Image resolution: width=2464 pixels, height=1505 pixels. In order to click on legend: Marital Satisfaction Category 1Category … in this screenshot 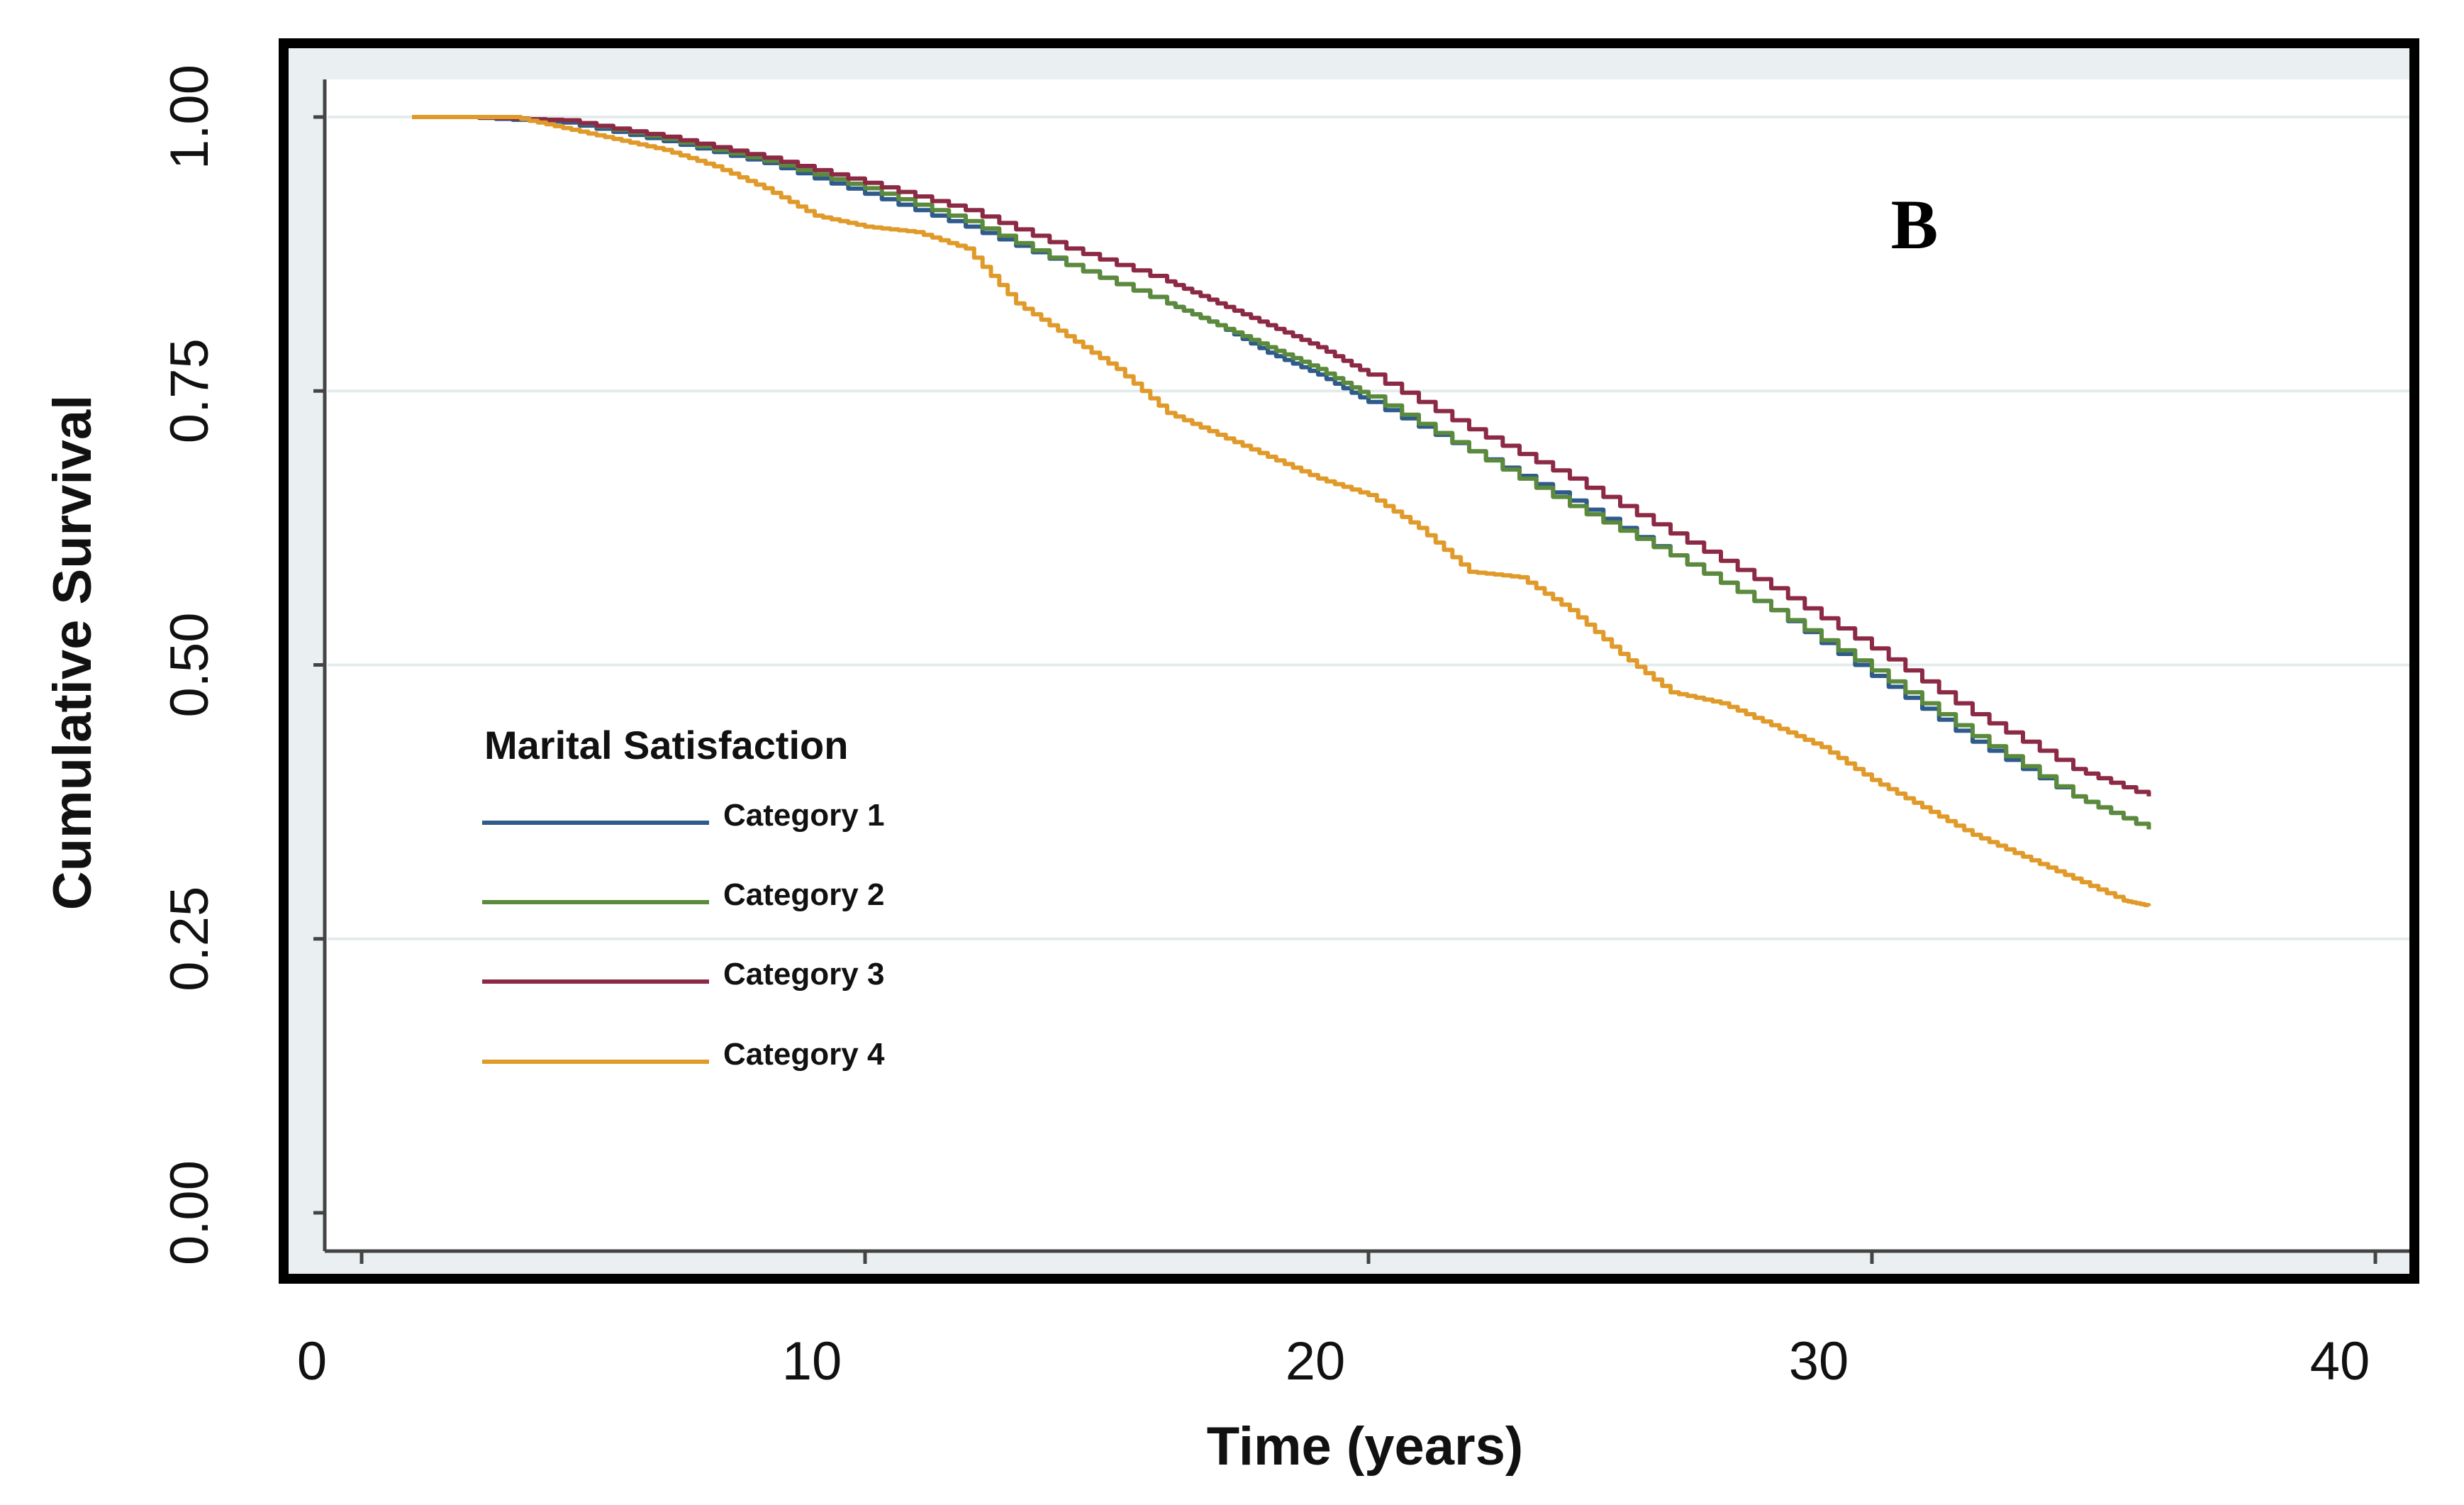, I will do `click(683, 898)`.